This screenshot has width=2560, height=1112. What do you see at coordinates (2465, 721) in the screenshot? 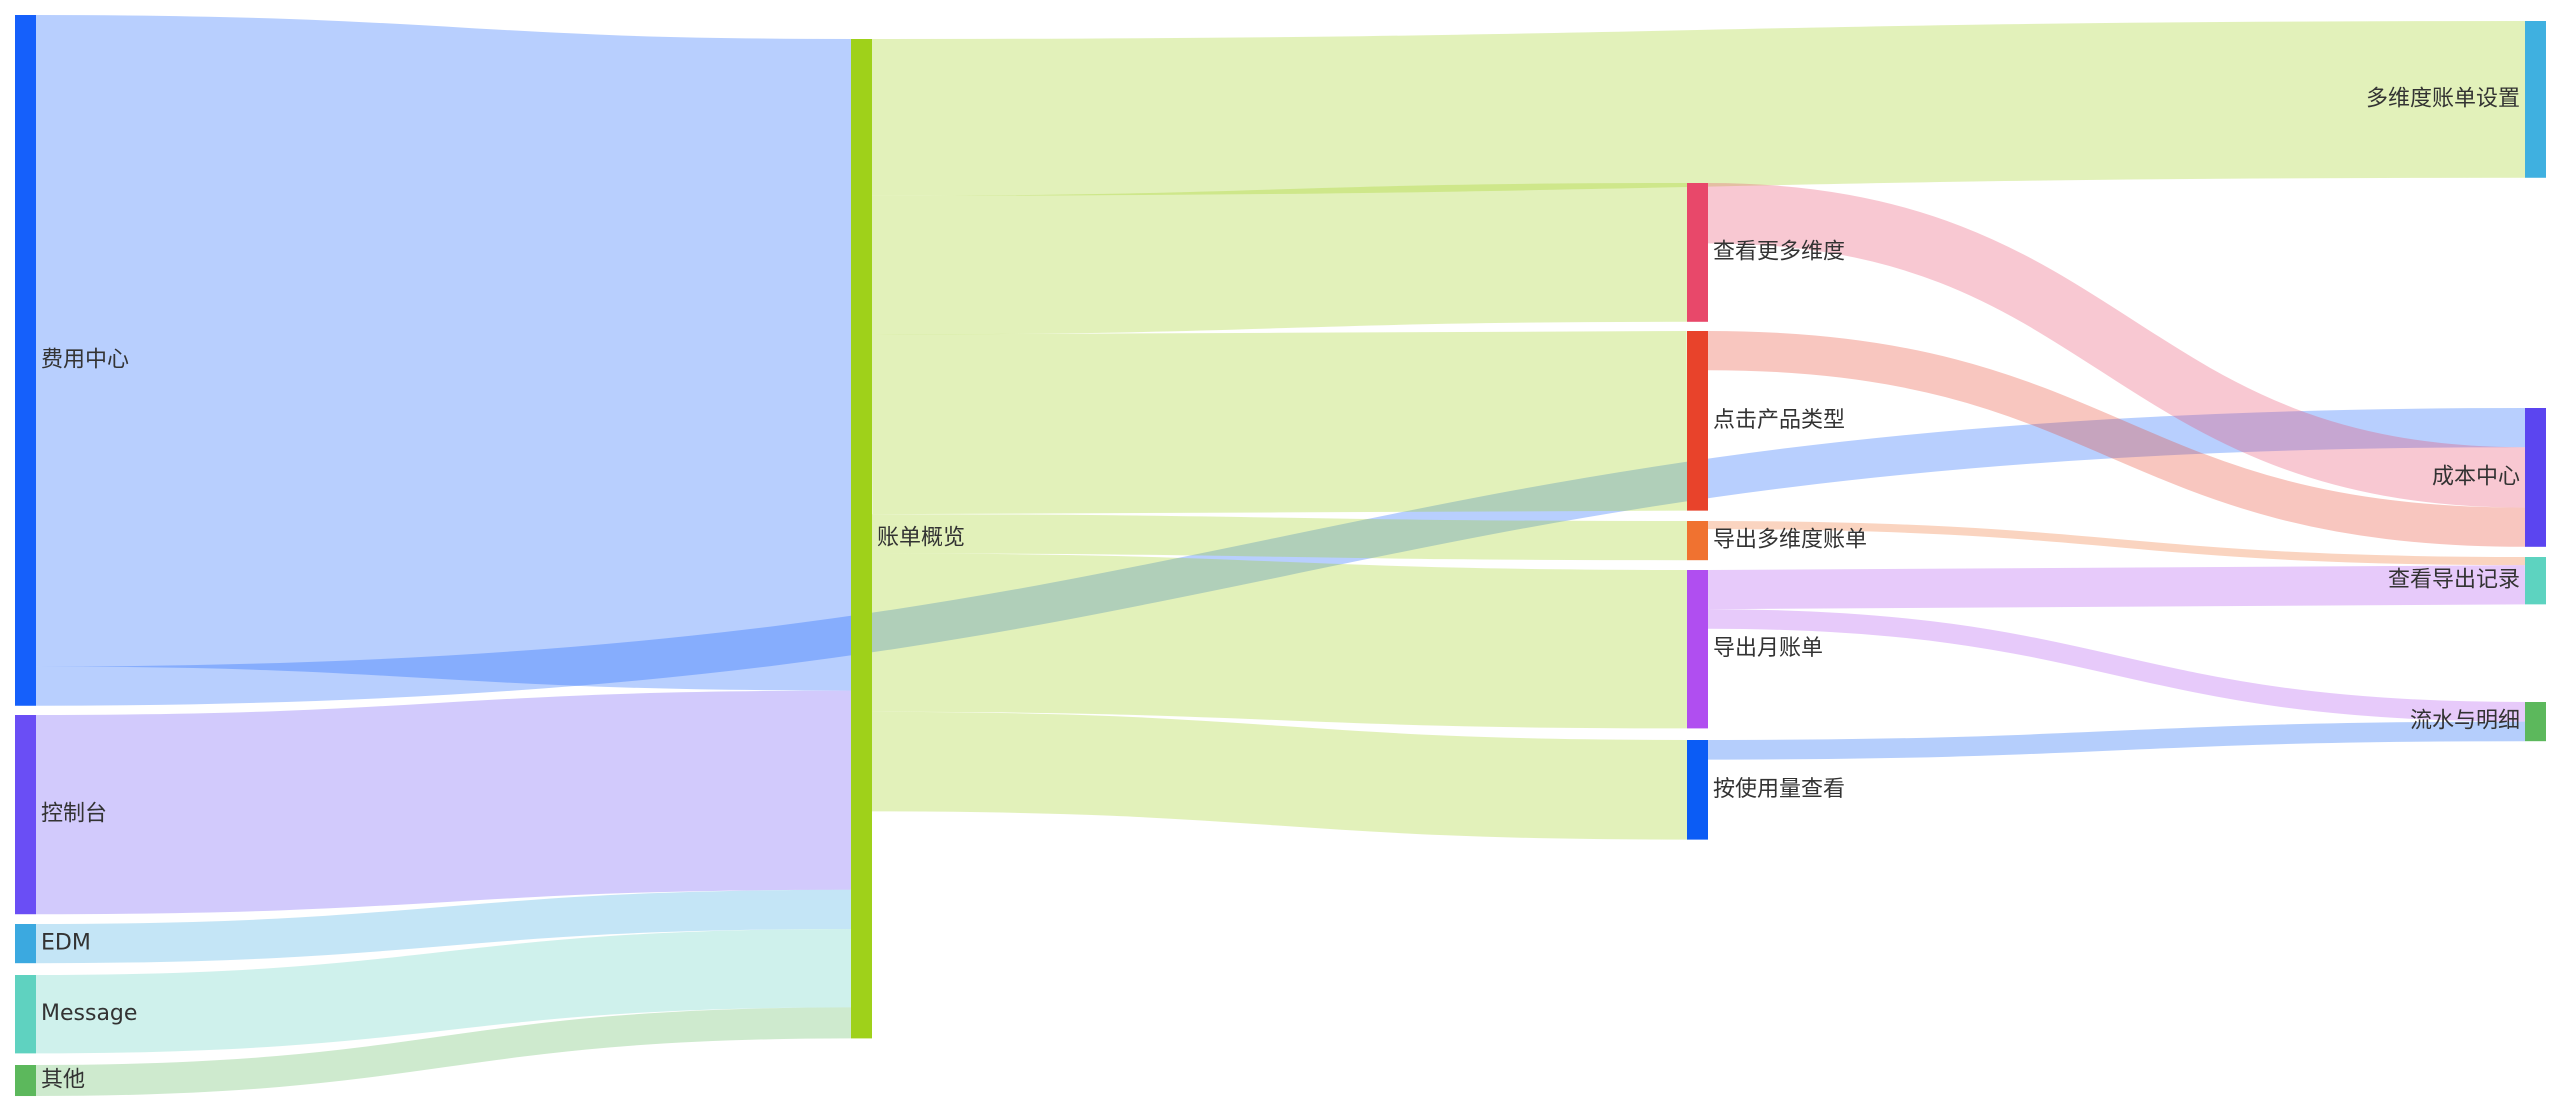
I see `node-label: 流水与明细` at bounding box center [2465, 721].